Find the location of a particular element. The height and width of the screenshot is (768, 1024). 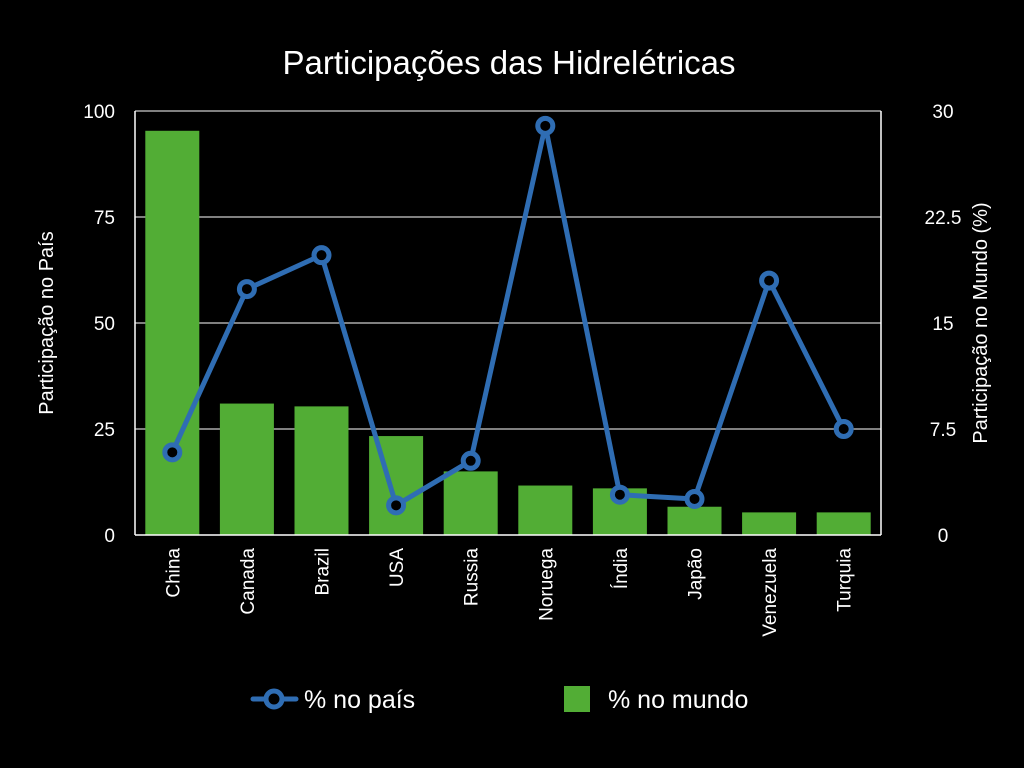

x-tick-label: USA is located at coordinates (397, 567).